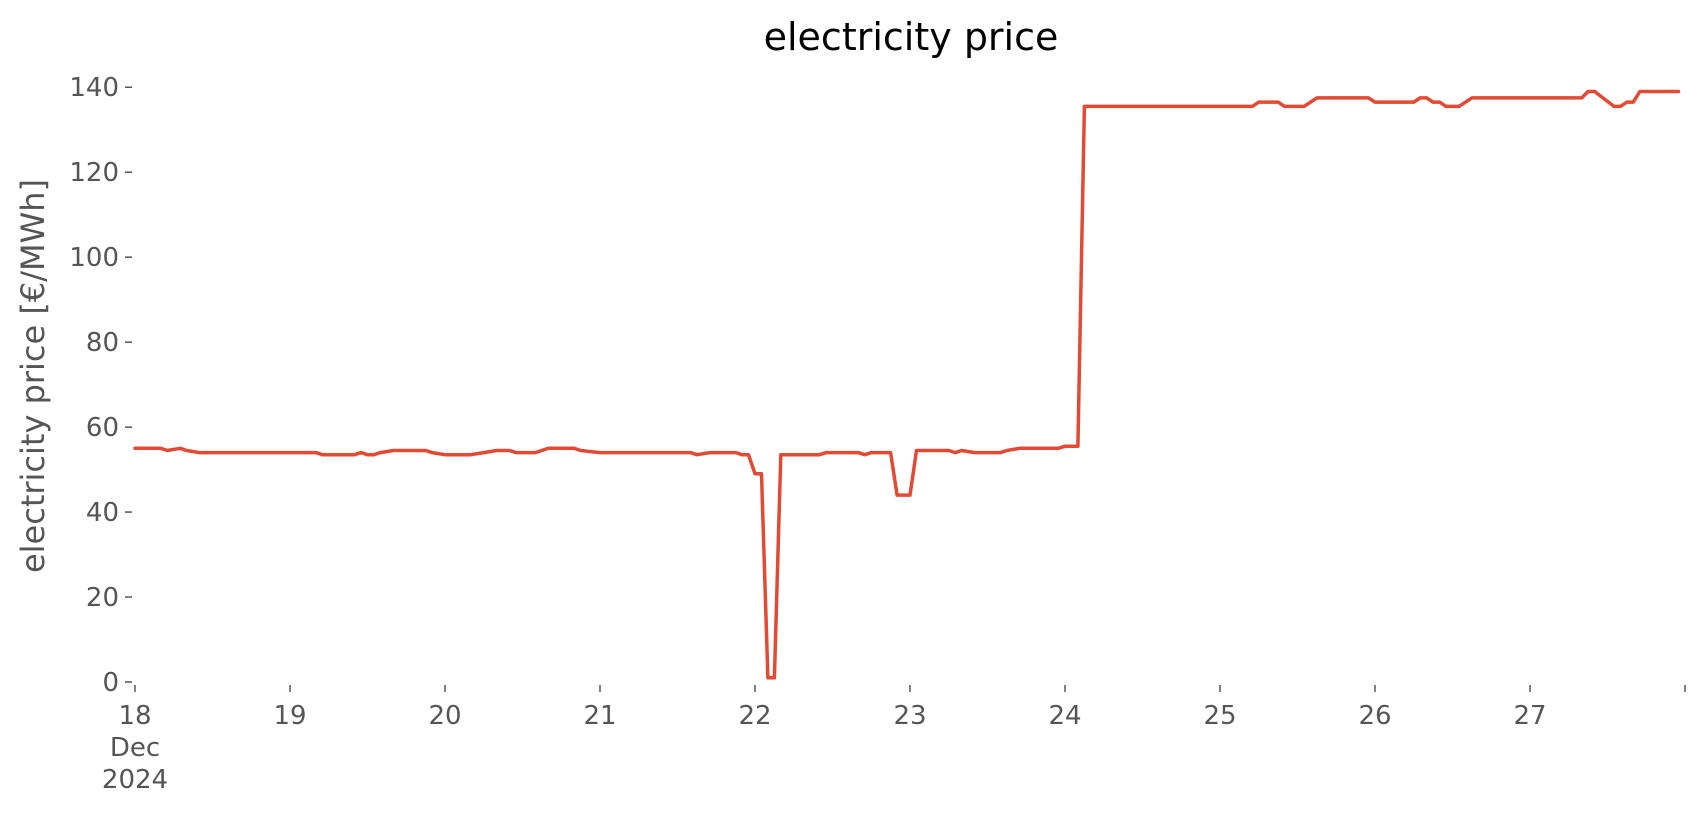  I want to click on x-tick-label: 19, so click(289, 716).